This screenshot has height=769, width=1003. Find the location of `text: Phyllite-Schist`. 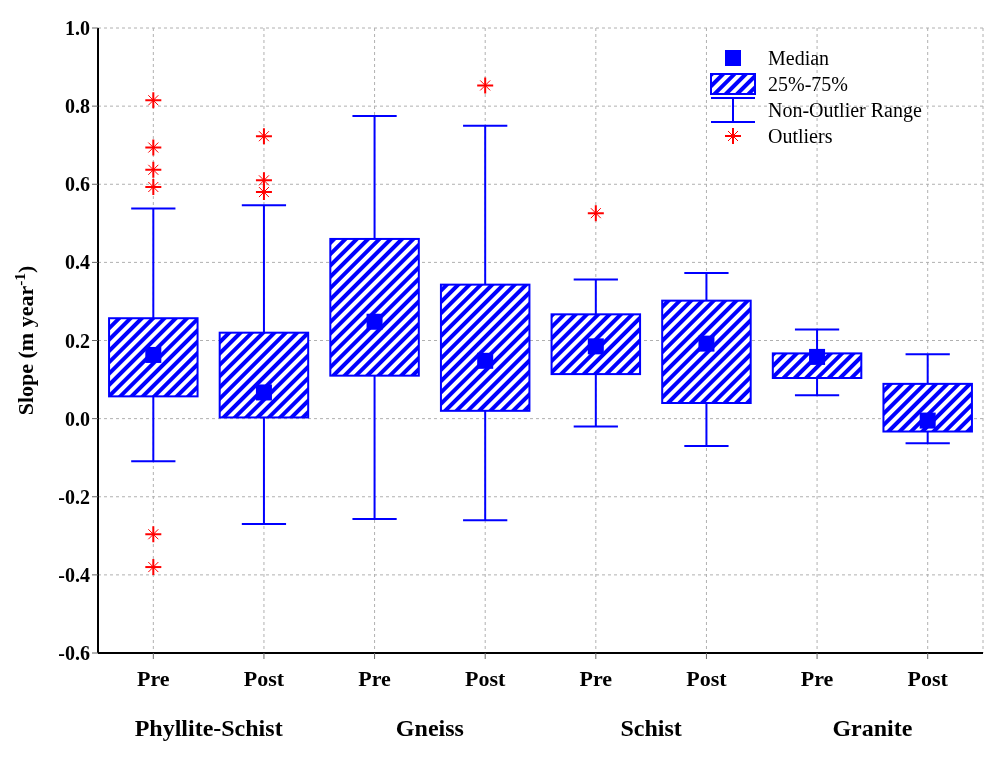

text: Phyllite-Schist is located at coordinates (208, 728).